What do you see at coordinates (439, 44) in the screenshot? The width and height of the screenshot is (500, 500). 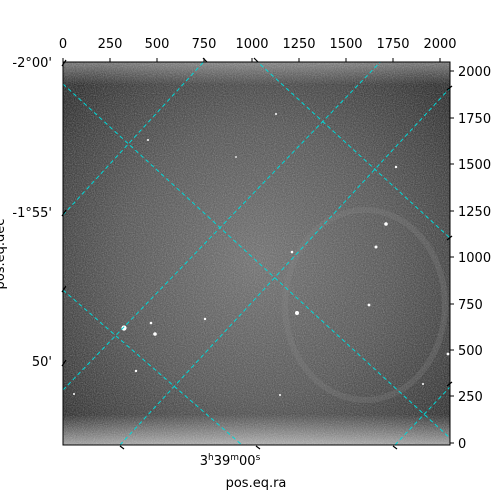 I see `x-pixel-tick-label: 2000` at bounding box center [439, 44].